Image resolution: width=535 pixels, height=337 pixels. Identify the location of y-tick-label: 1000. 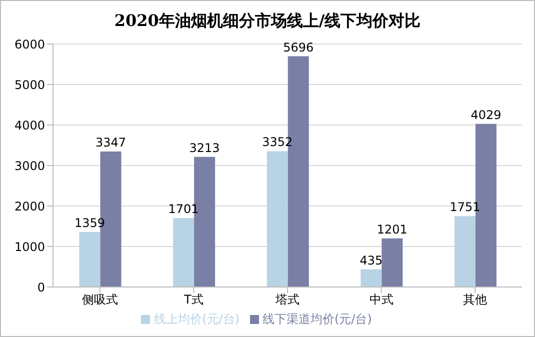
(29, 247).